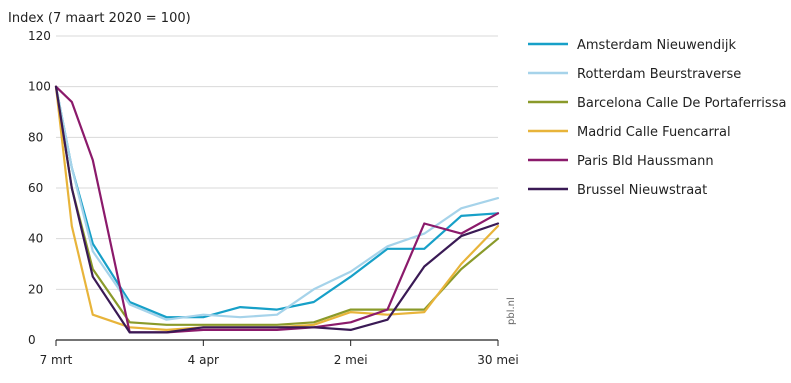 The width and height of the screenshot is (791, 383). I want to click on x-tick-label-1: 4 apr, so click(203, 360).